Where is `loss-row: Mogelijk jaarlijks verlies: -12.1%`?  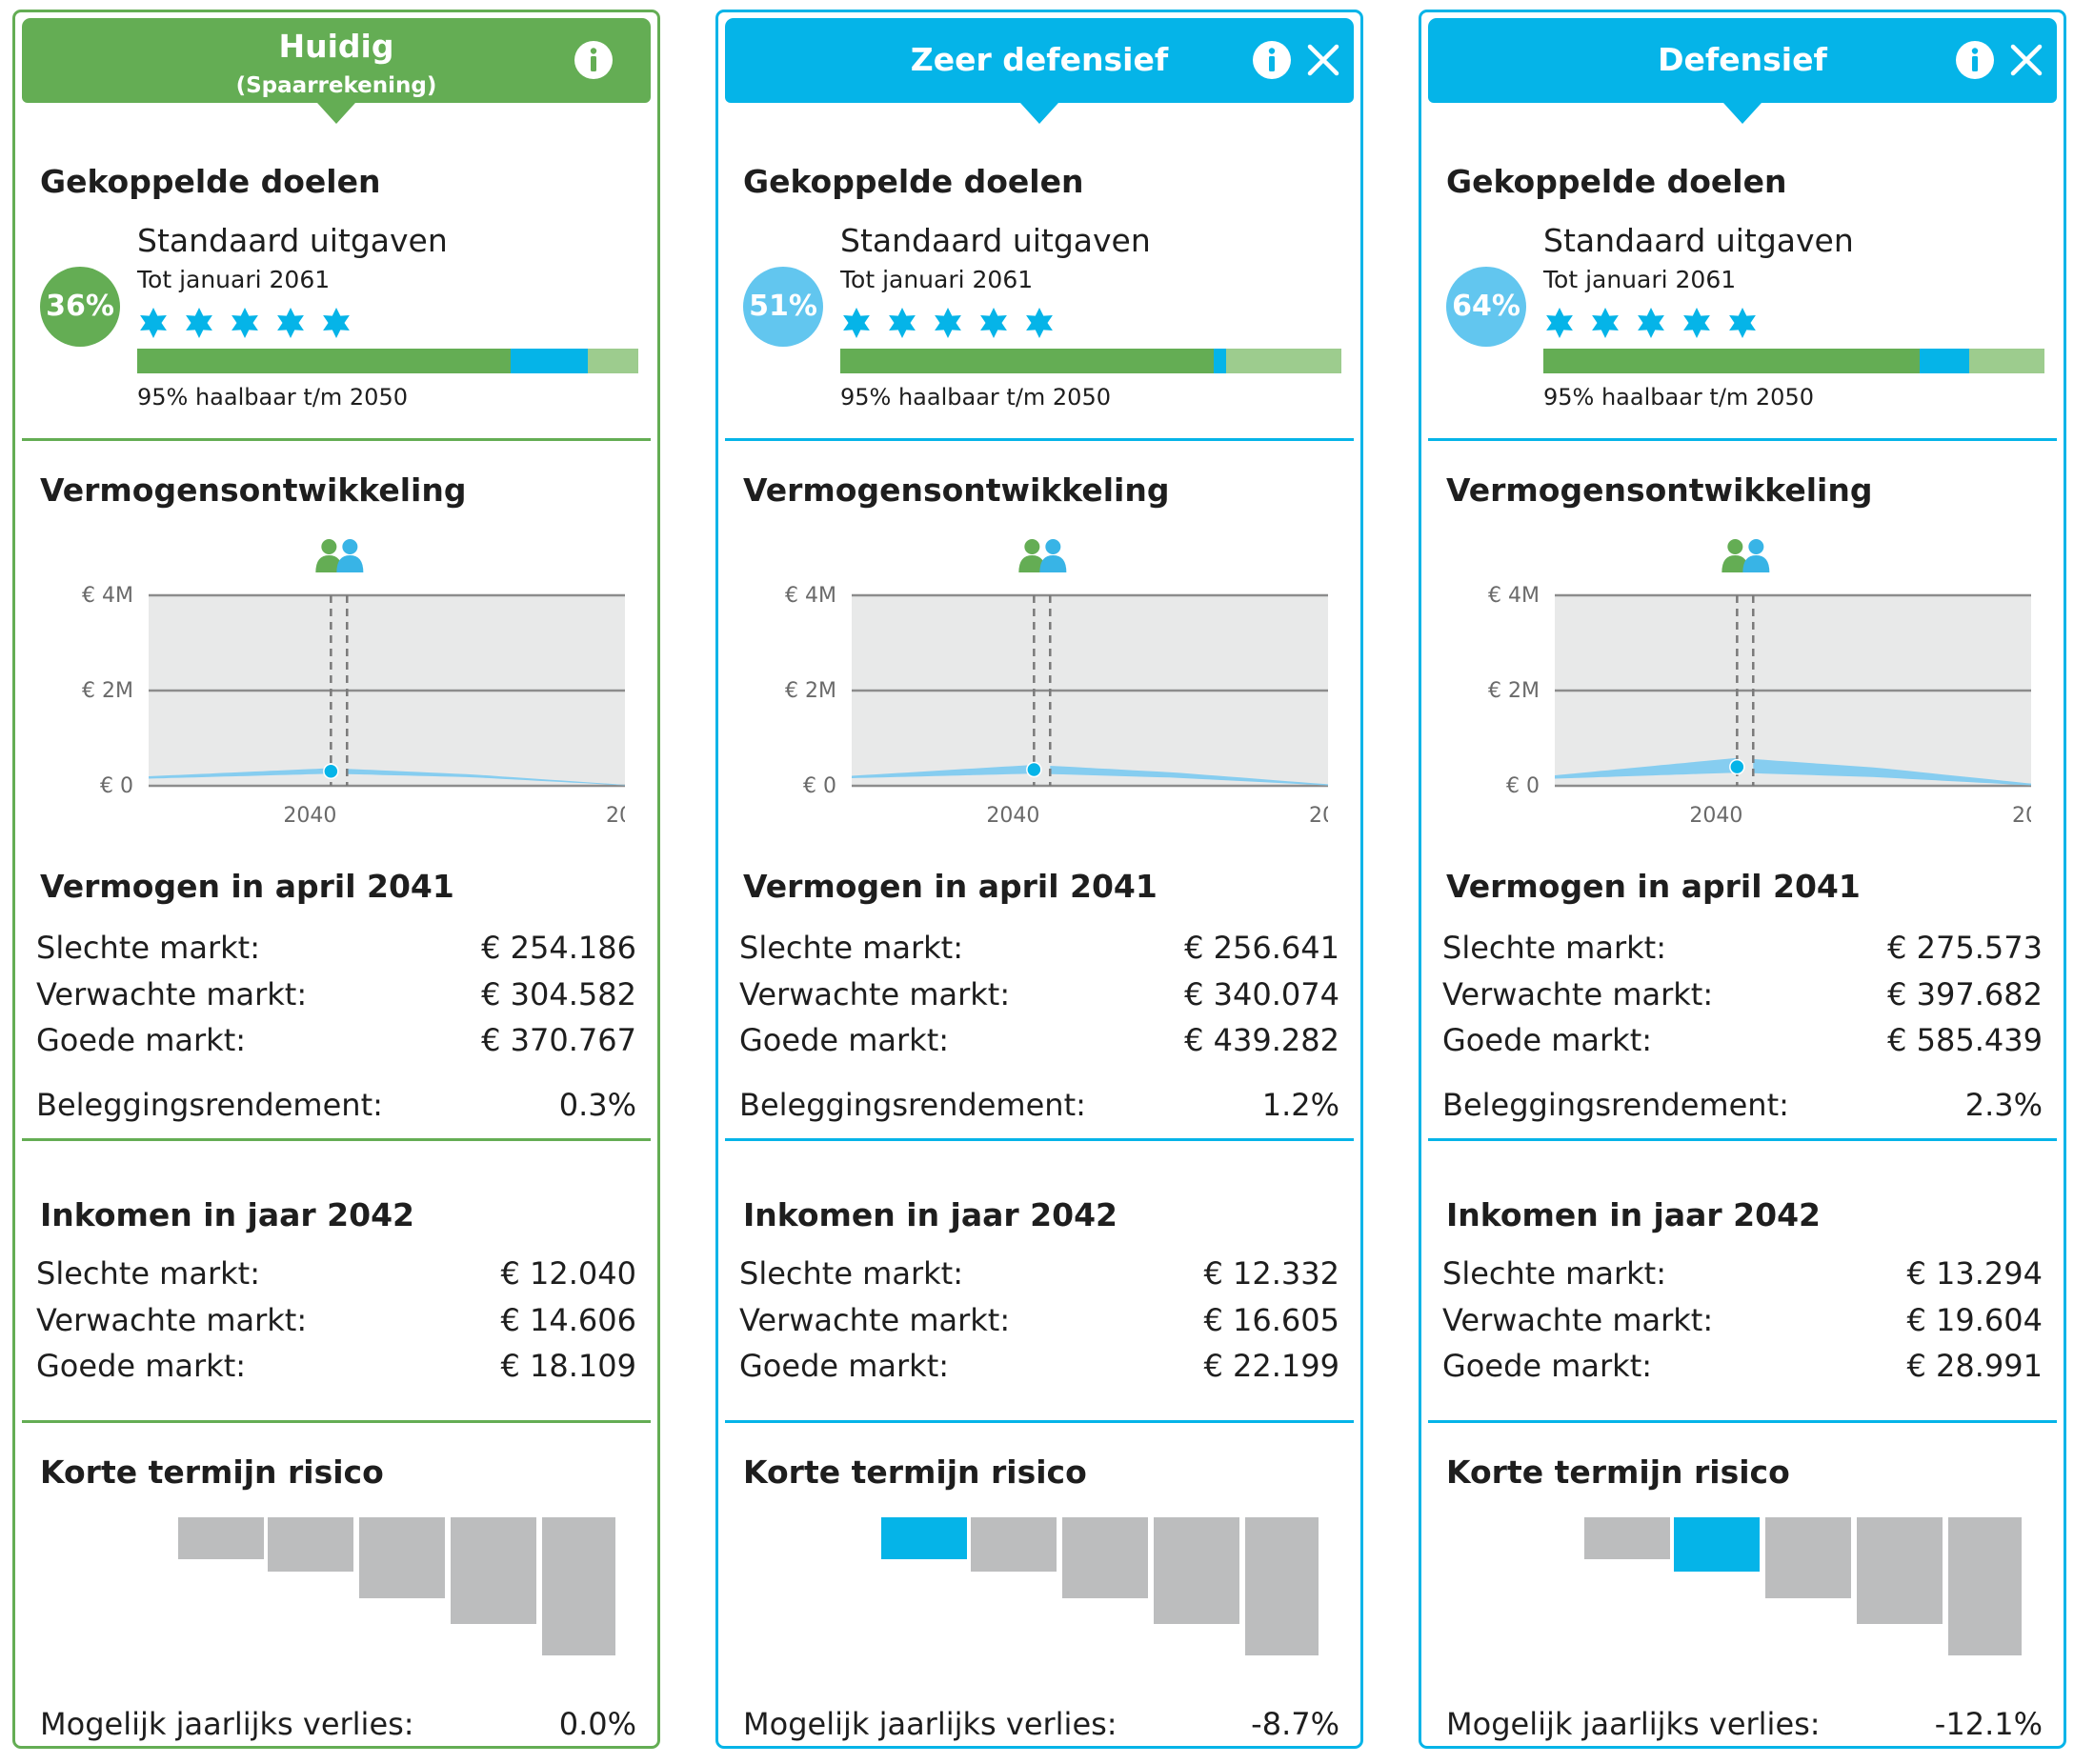
loss-row: Mogelijk jaarlijks verlies: -12.1% is located at coordinates (1745, 1724).